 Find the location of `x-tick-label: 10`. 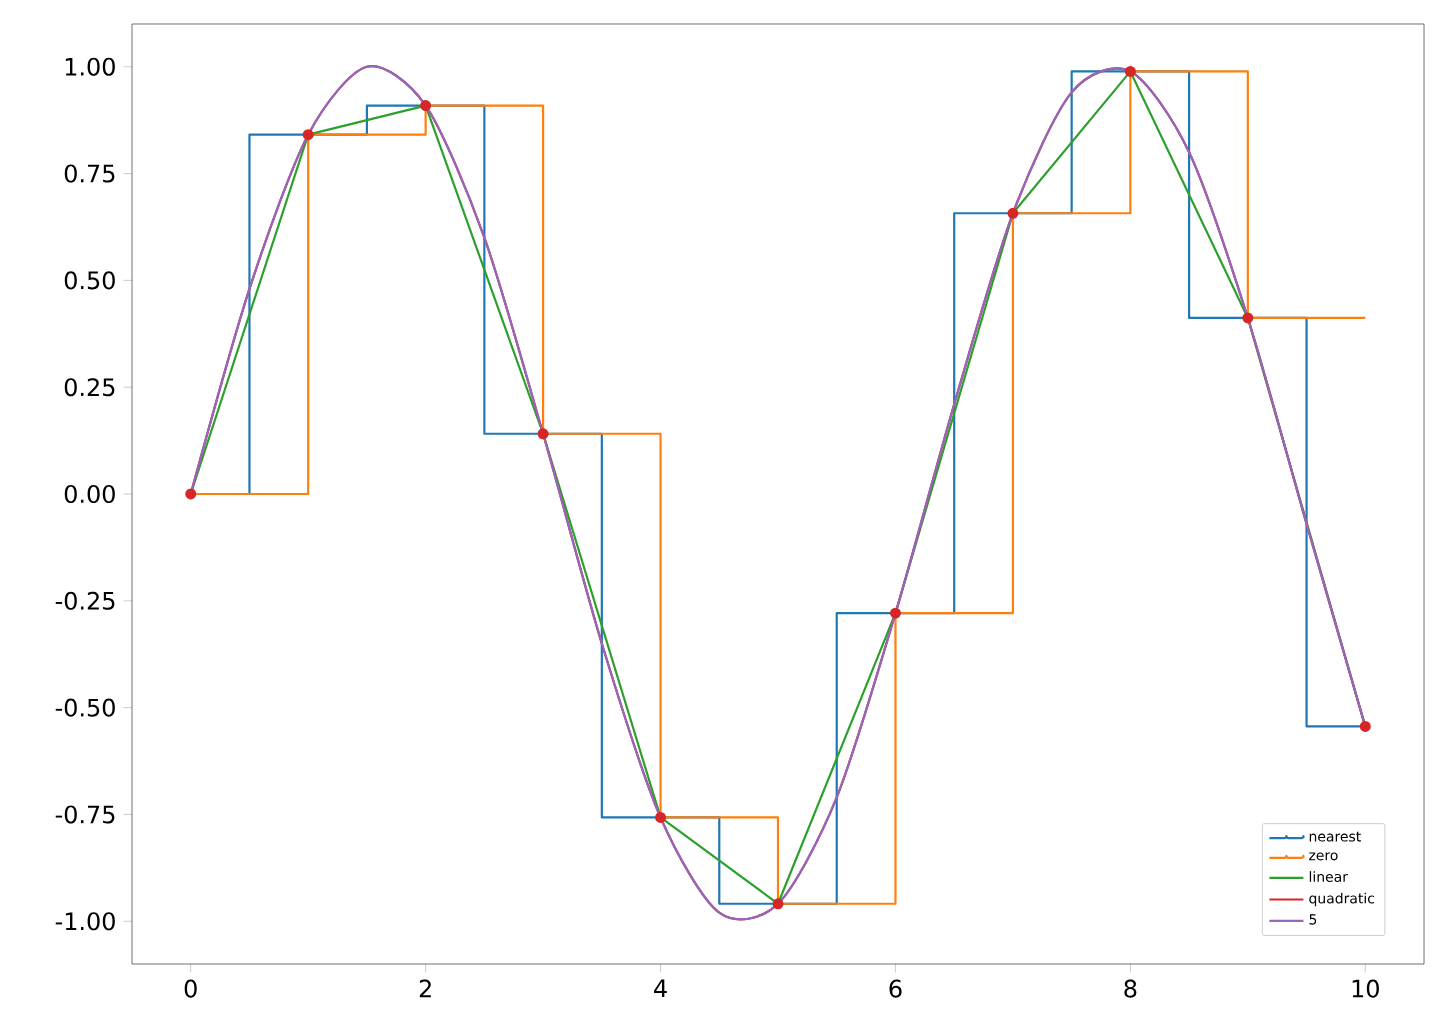

x-tick-label: 10 is located at coordinates (1365, 988).